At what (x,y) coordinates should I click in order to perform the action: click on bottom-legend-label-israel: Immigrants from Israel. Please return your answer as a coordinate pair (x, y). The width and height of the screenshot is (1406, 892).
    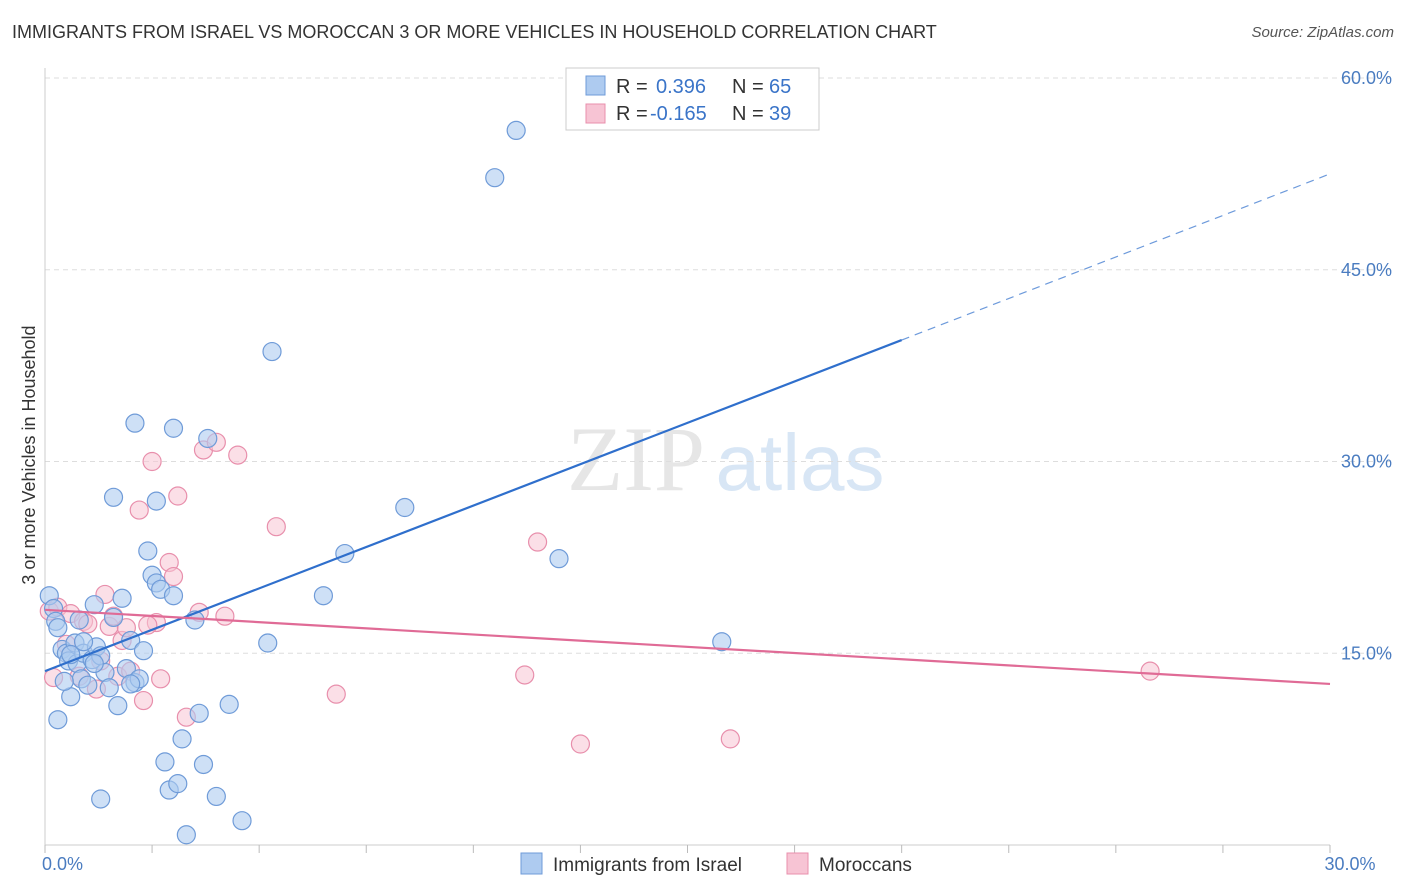
    Looking at the image, I should click on (647, 865).